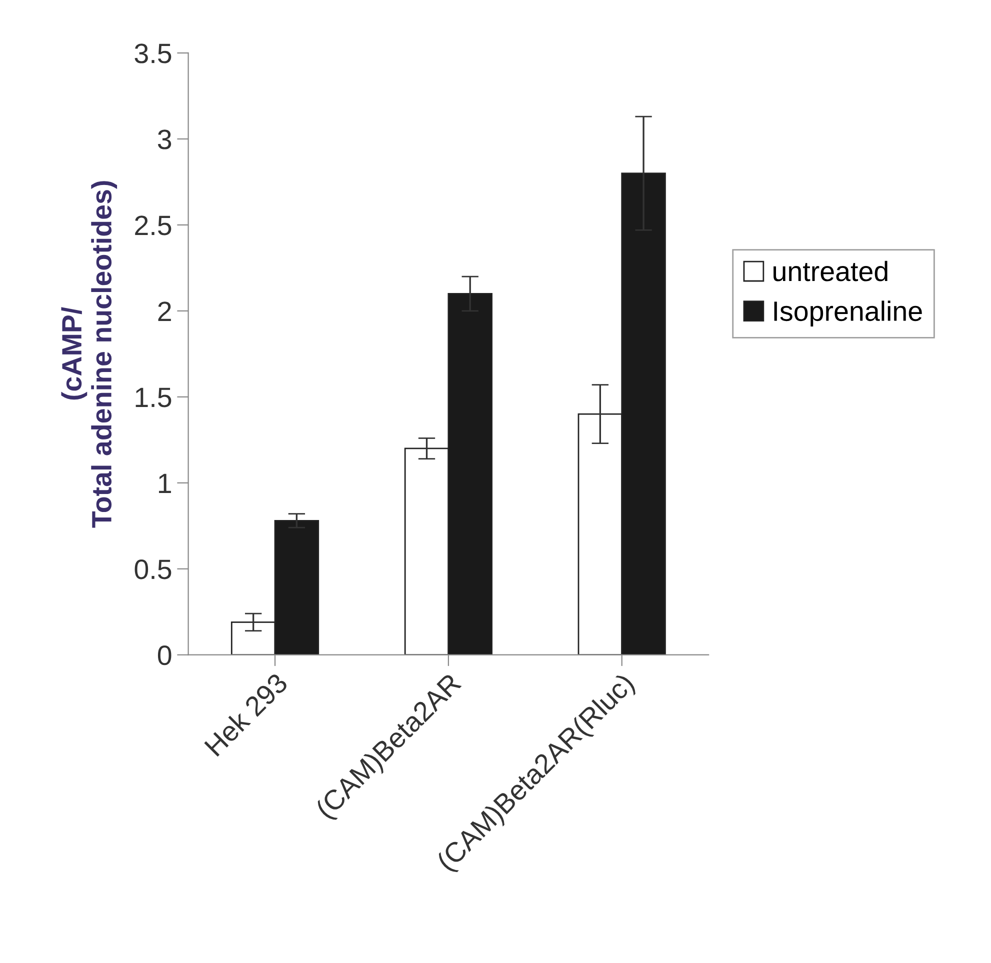 The image size is (991, 963). Describe the element at coordinates (246, 714) in the screenshot. I see `x-tick-label: Hek 293` at that location.